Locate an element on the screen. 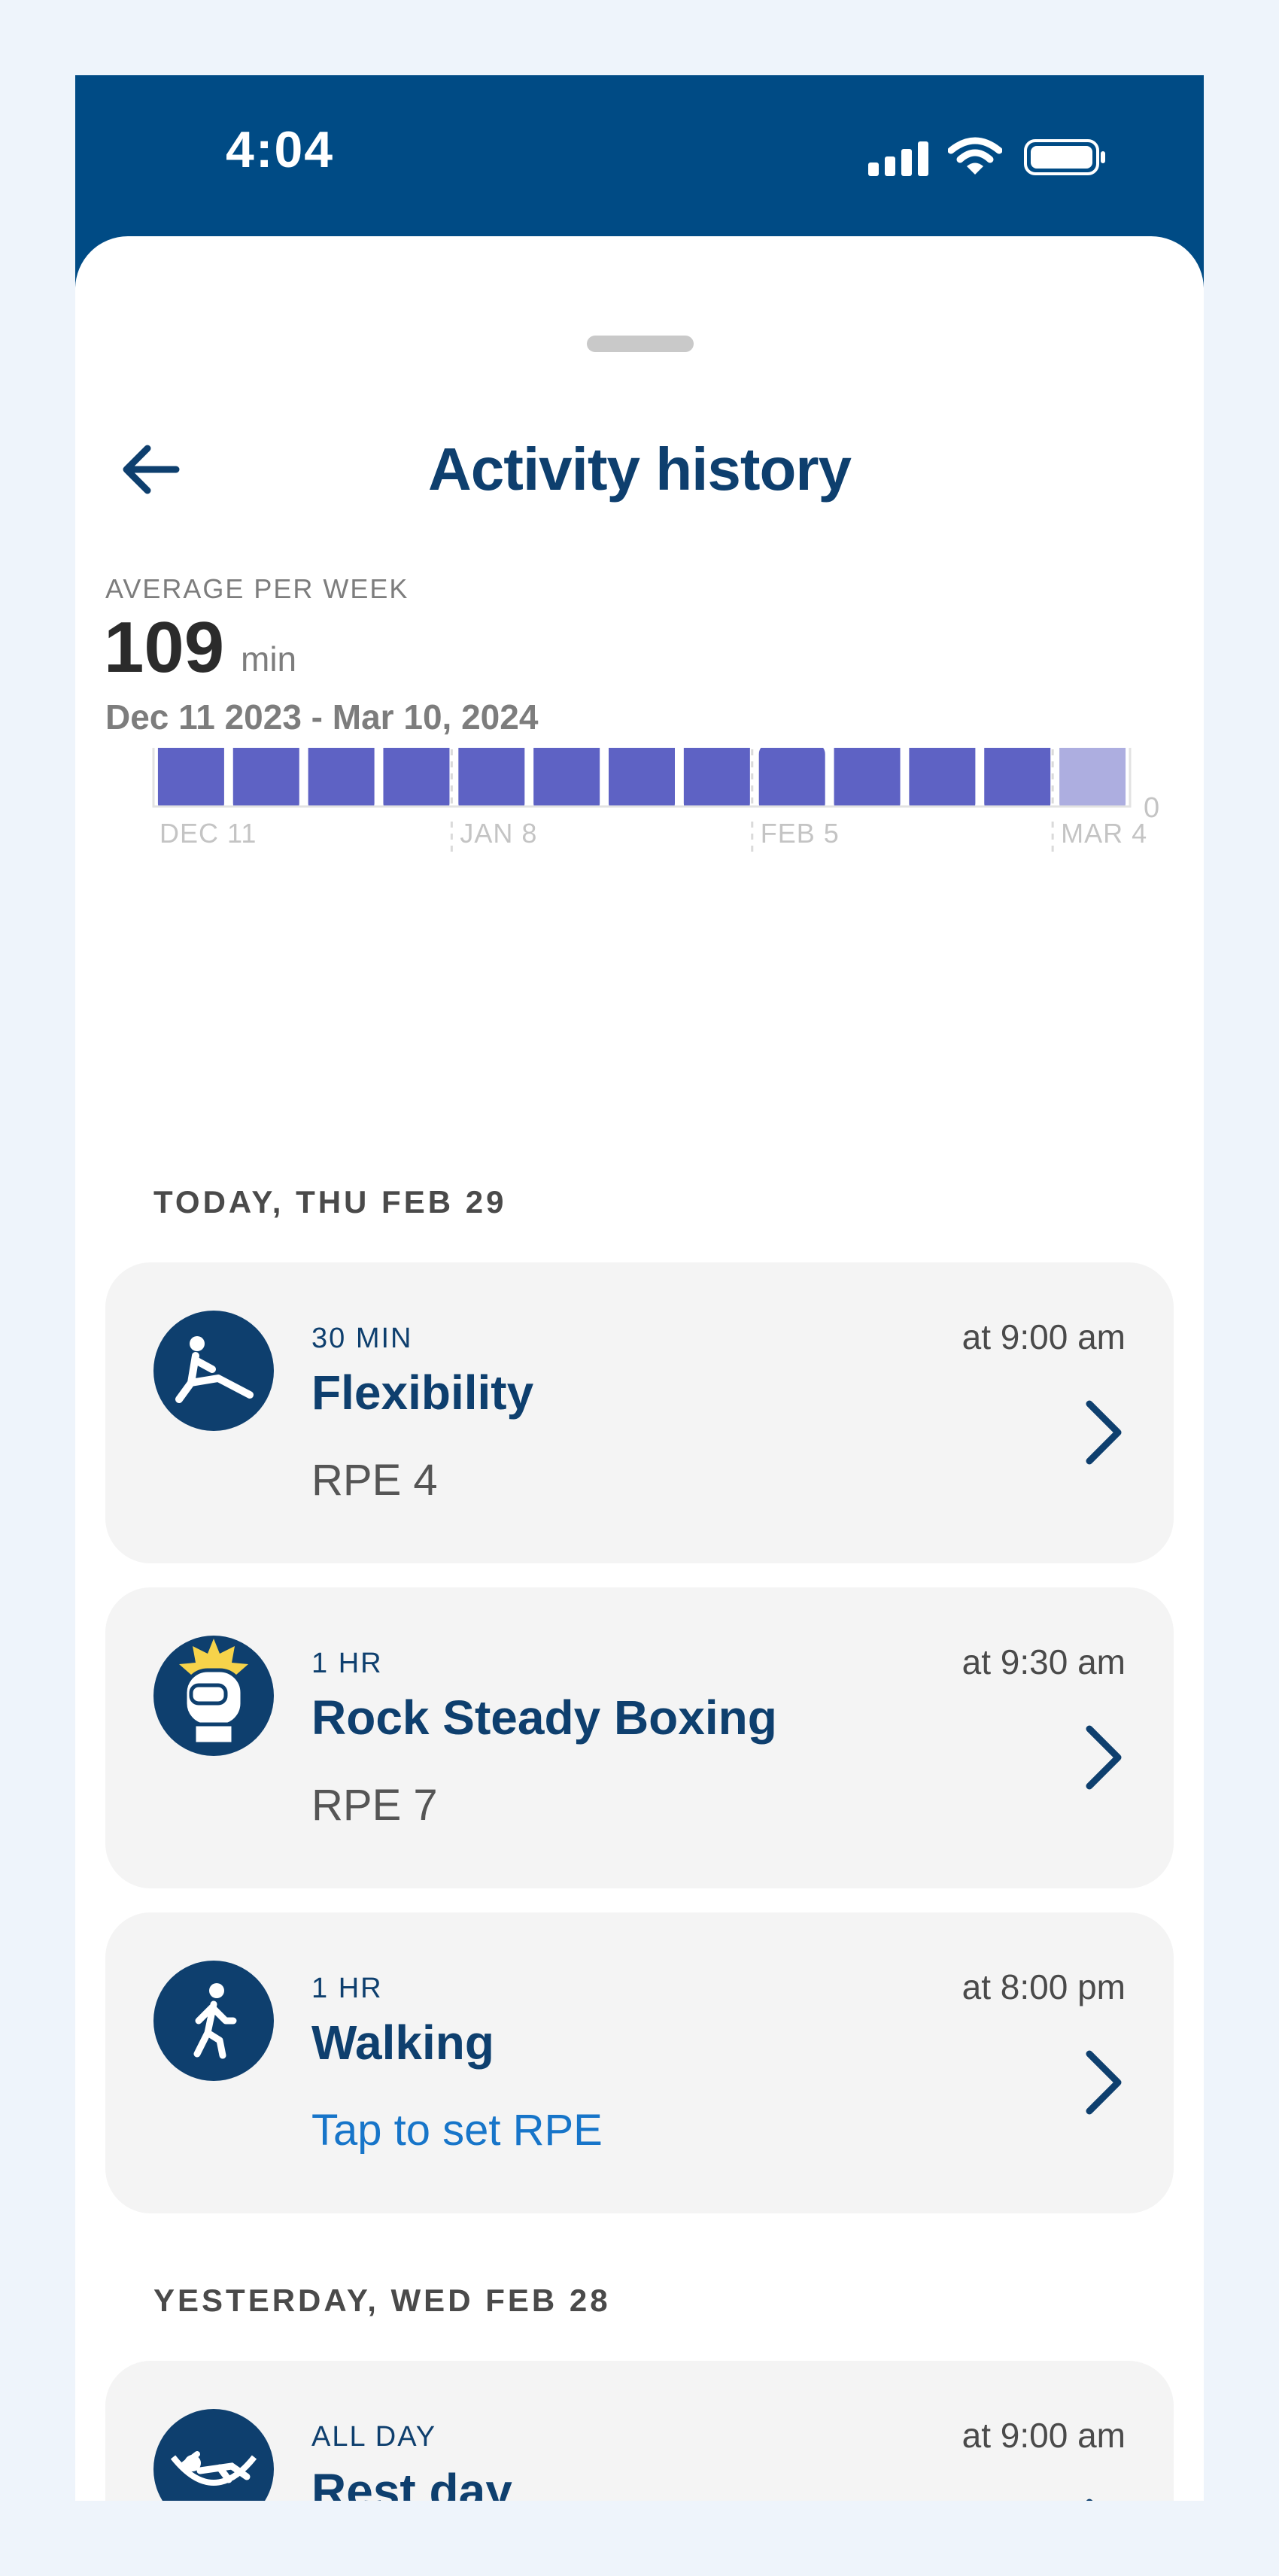  activity-time: at 9:30 am is located at coordinates (1044, 1661).